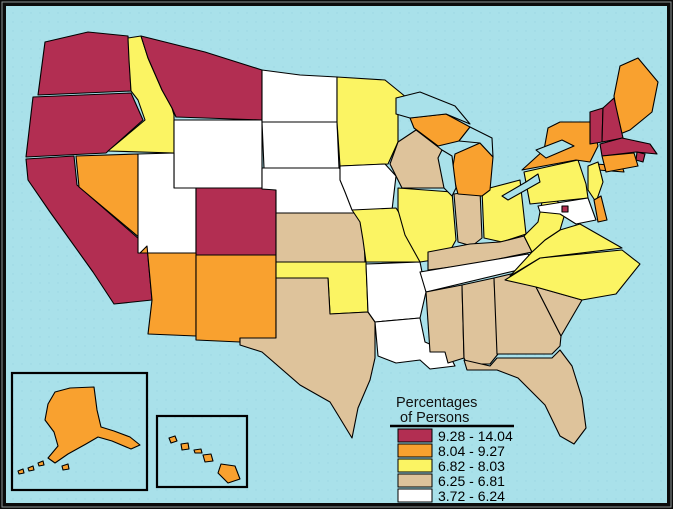  What do you see at coordinates (434, 418) in the screenshot?
I see `legend-title-line2: of Persons` at bounding box center [434, 418].